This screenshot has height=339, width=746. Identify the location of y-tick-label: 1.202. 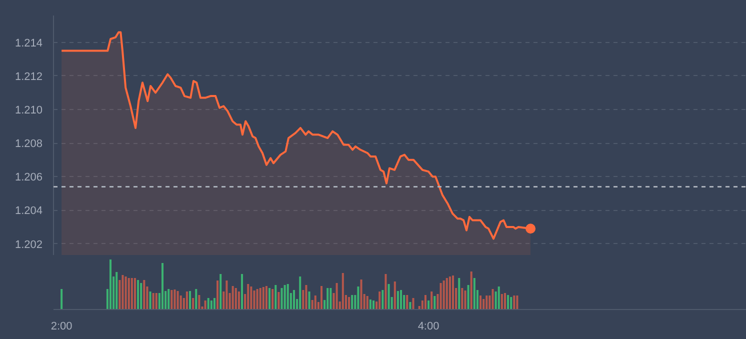
(28, 244).